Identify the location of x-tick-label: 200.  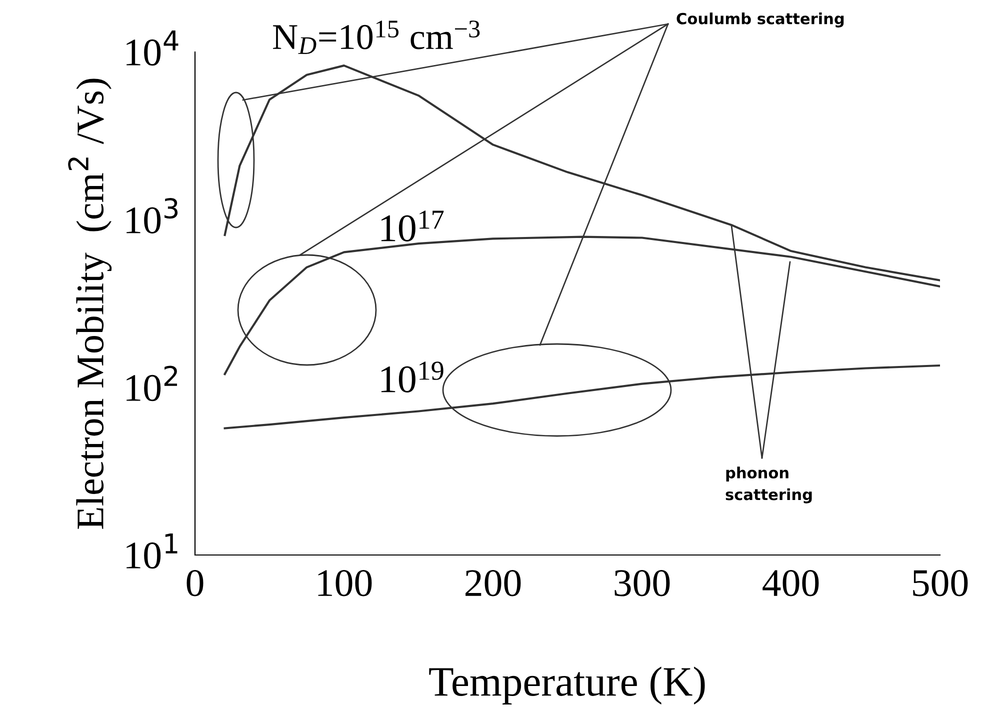
(493, 583).